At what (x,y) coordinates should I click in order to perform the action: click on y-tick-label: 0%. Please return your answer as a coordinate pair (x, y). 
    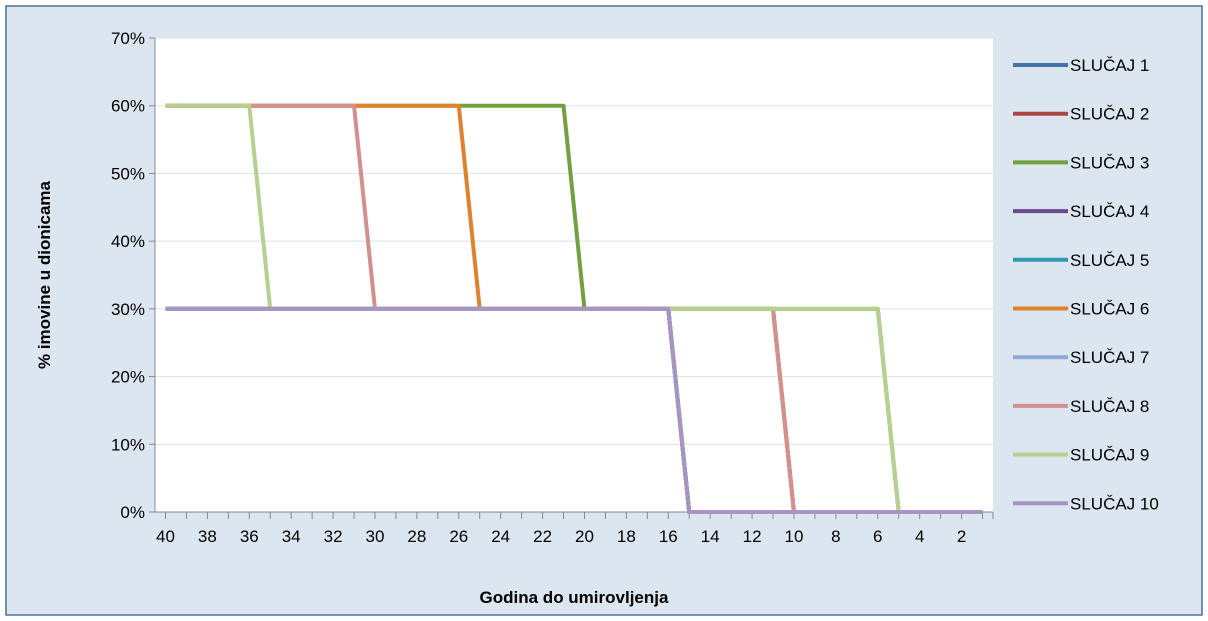
    Looking at the image, I should click on (132, 512).